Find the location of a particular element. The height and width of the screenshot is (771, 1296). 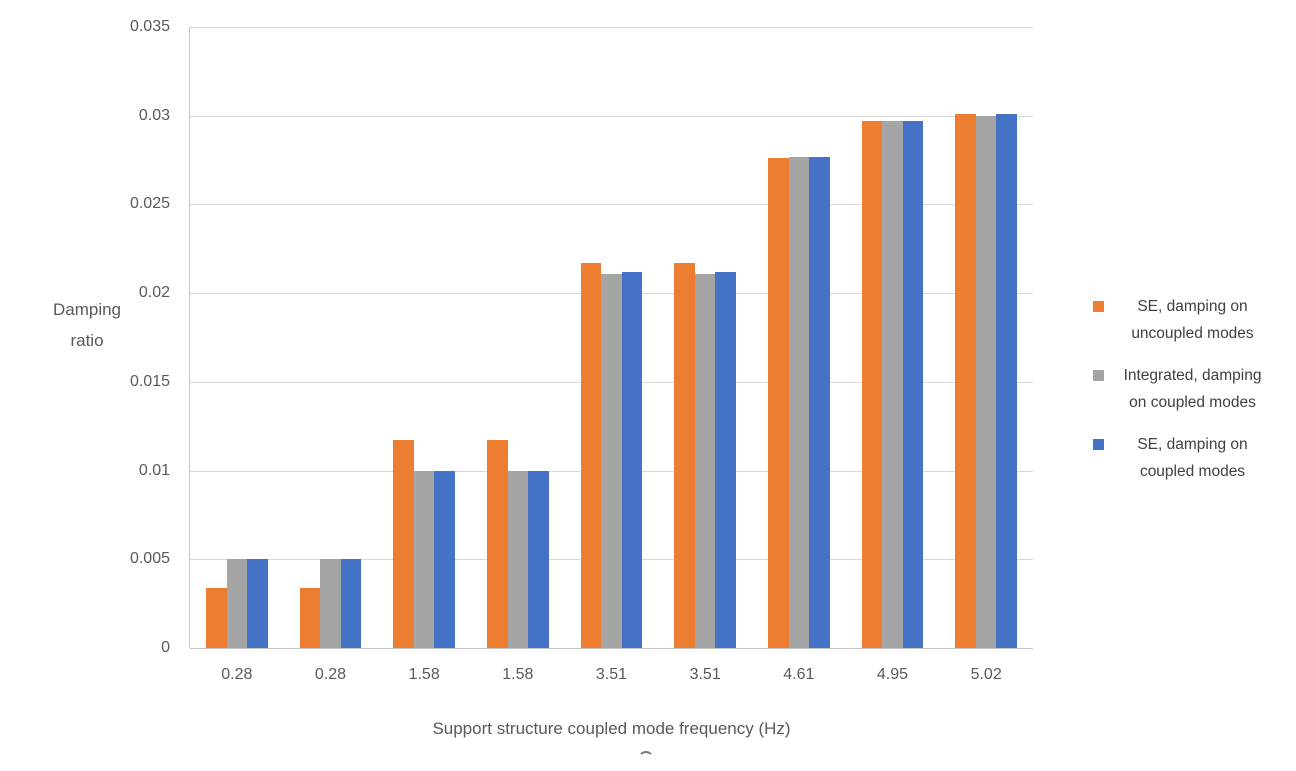

y-tick-label: 0.005 is located at coordinates (149, 559).